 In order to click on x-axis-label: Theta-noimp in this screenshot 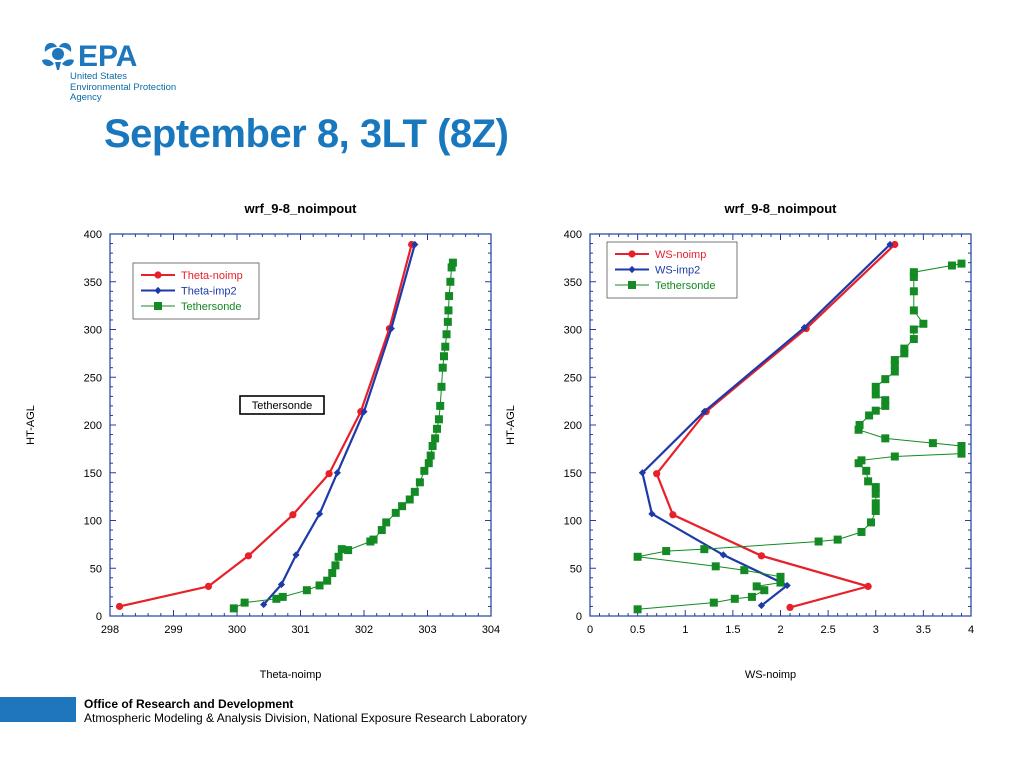, I will do `click(291, 675)`.